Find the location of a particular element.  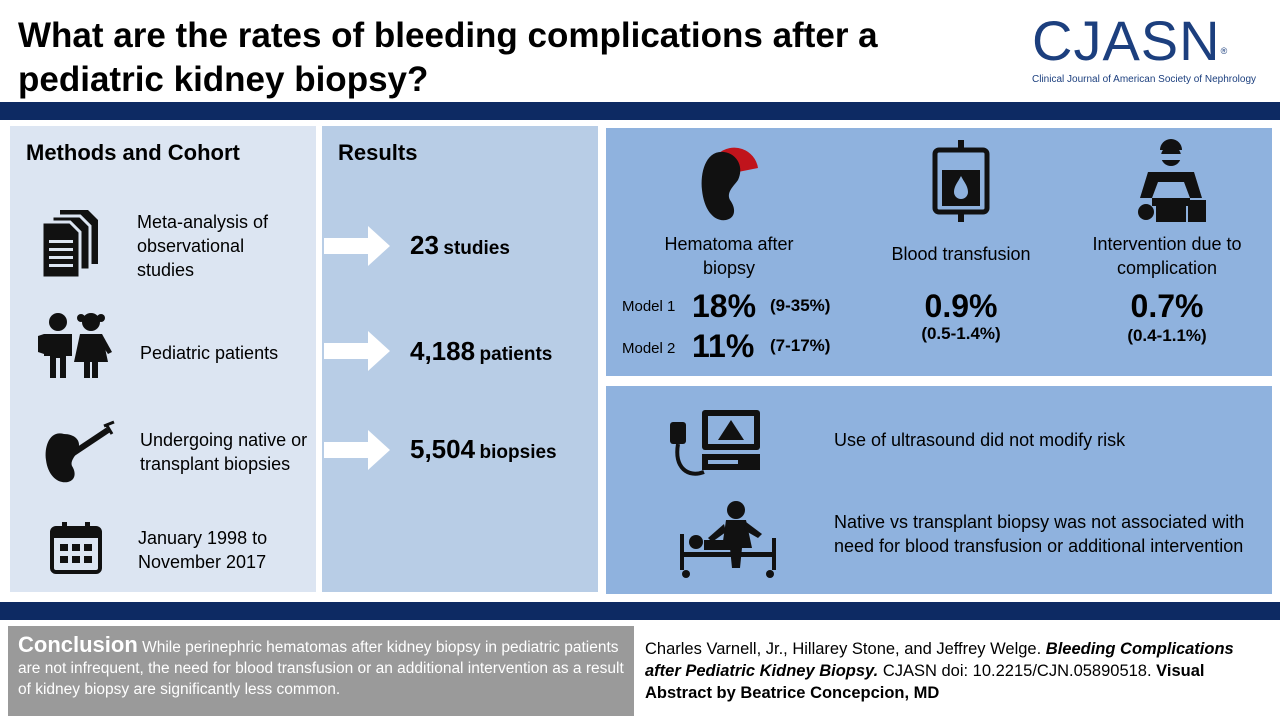

methods-item-text: Meta-analysis of observational studies is located at coordinates (203, 246).